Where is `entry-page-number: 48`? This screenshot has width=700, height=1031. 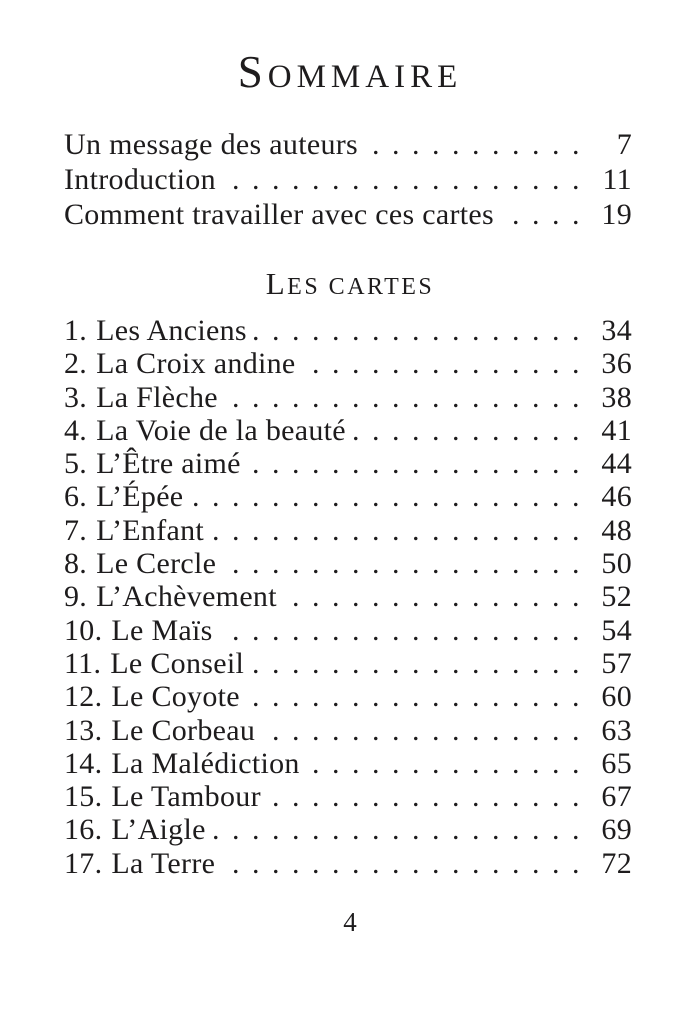
entry-page-number: 48 is located at coordinates (616, 530).